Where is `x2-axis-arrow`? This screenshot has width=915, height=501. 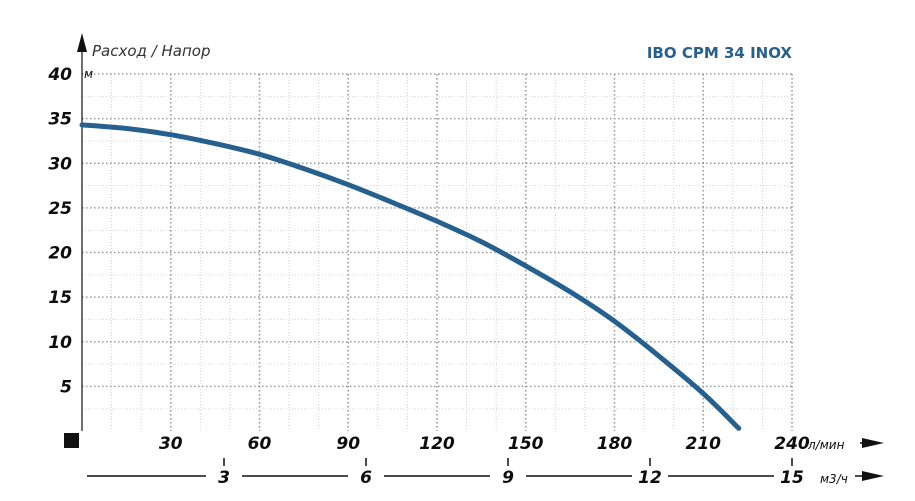 x2-axis-arrow is located at coordinates (873, 476).